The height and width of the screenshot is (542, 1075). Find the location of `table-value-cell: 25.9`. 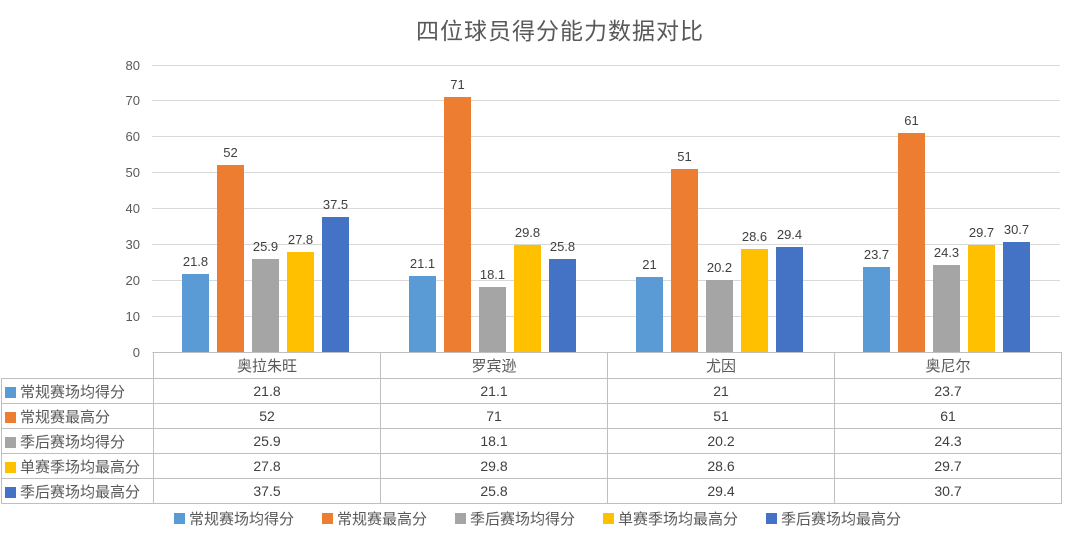

table-value-cell: 25.9 is located at coordinates (267, 441).